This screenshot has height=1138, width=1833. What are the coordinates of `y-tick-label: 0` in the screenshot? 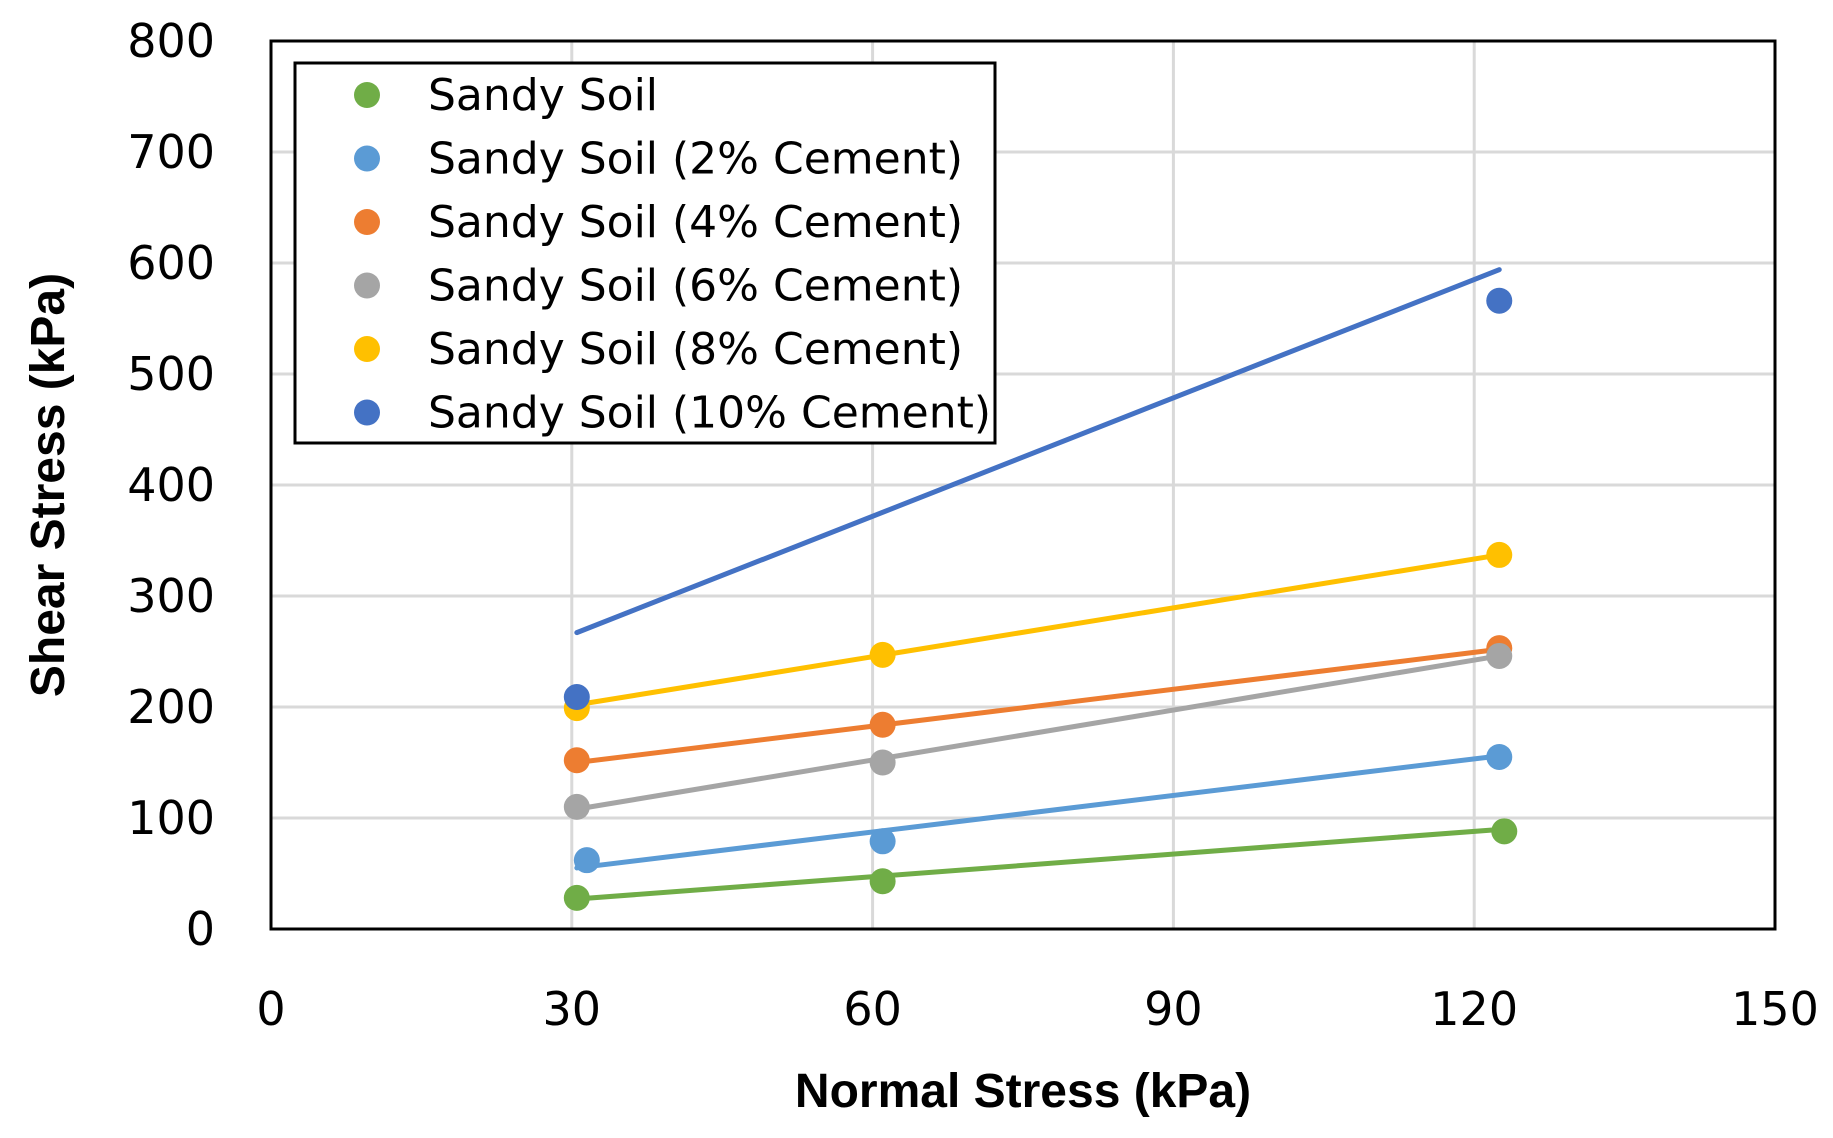 It's located at (200, 929).